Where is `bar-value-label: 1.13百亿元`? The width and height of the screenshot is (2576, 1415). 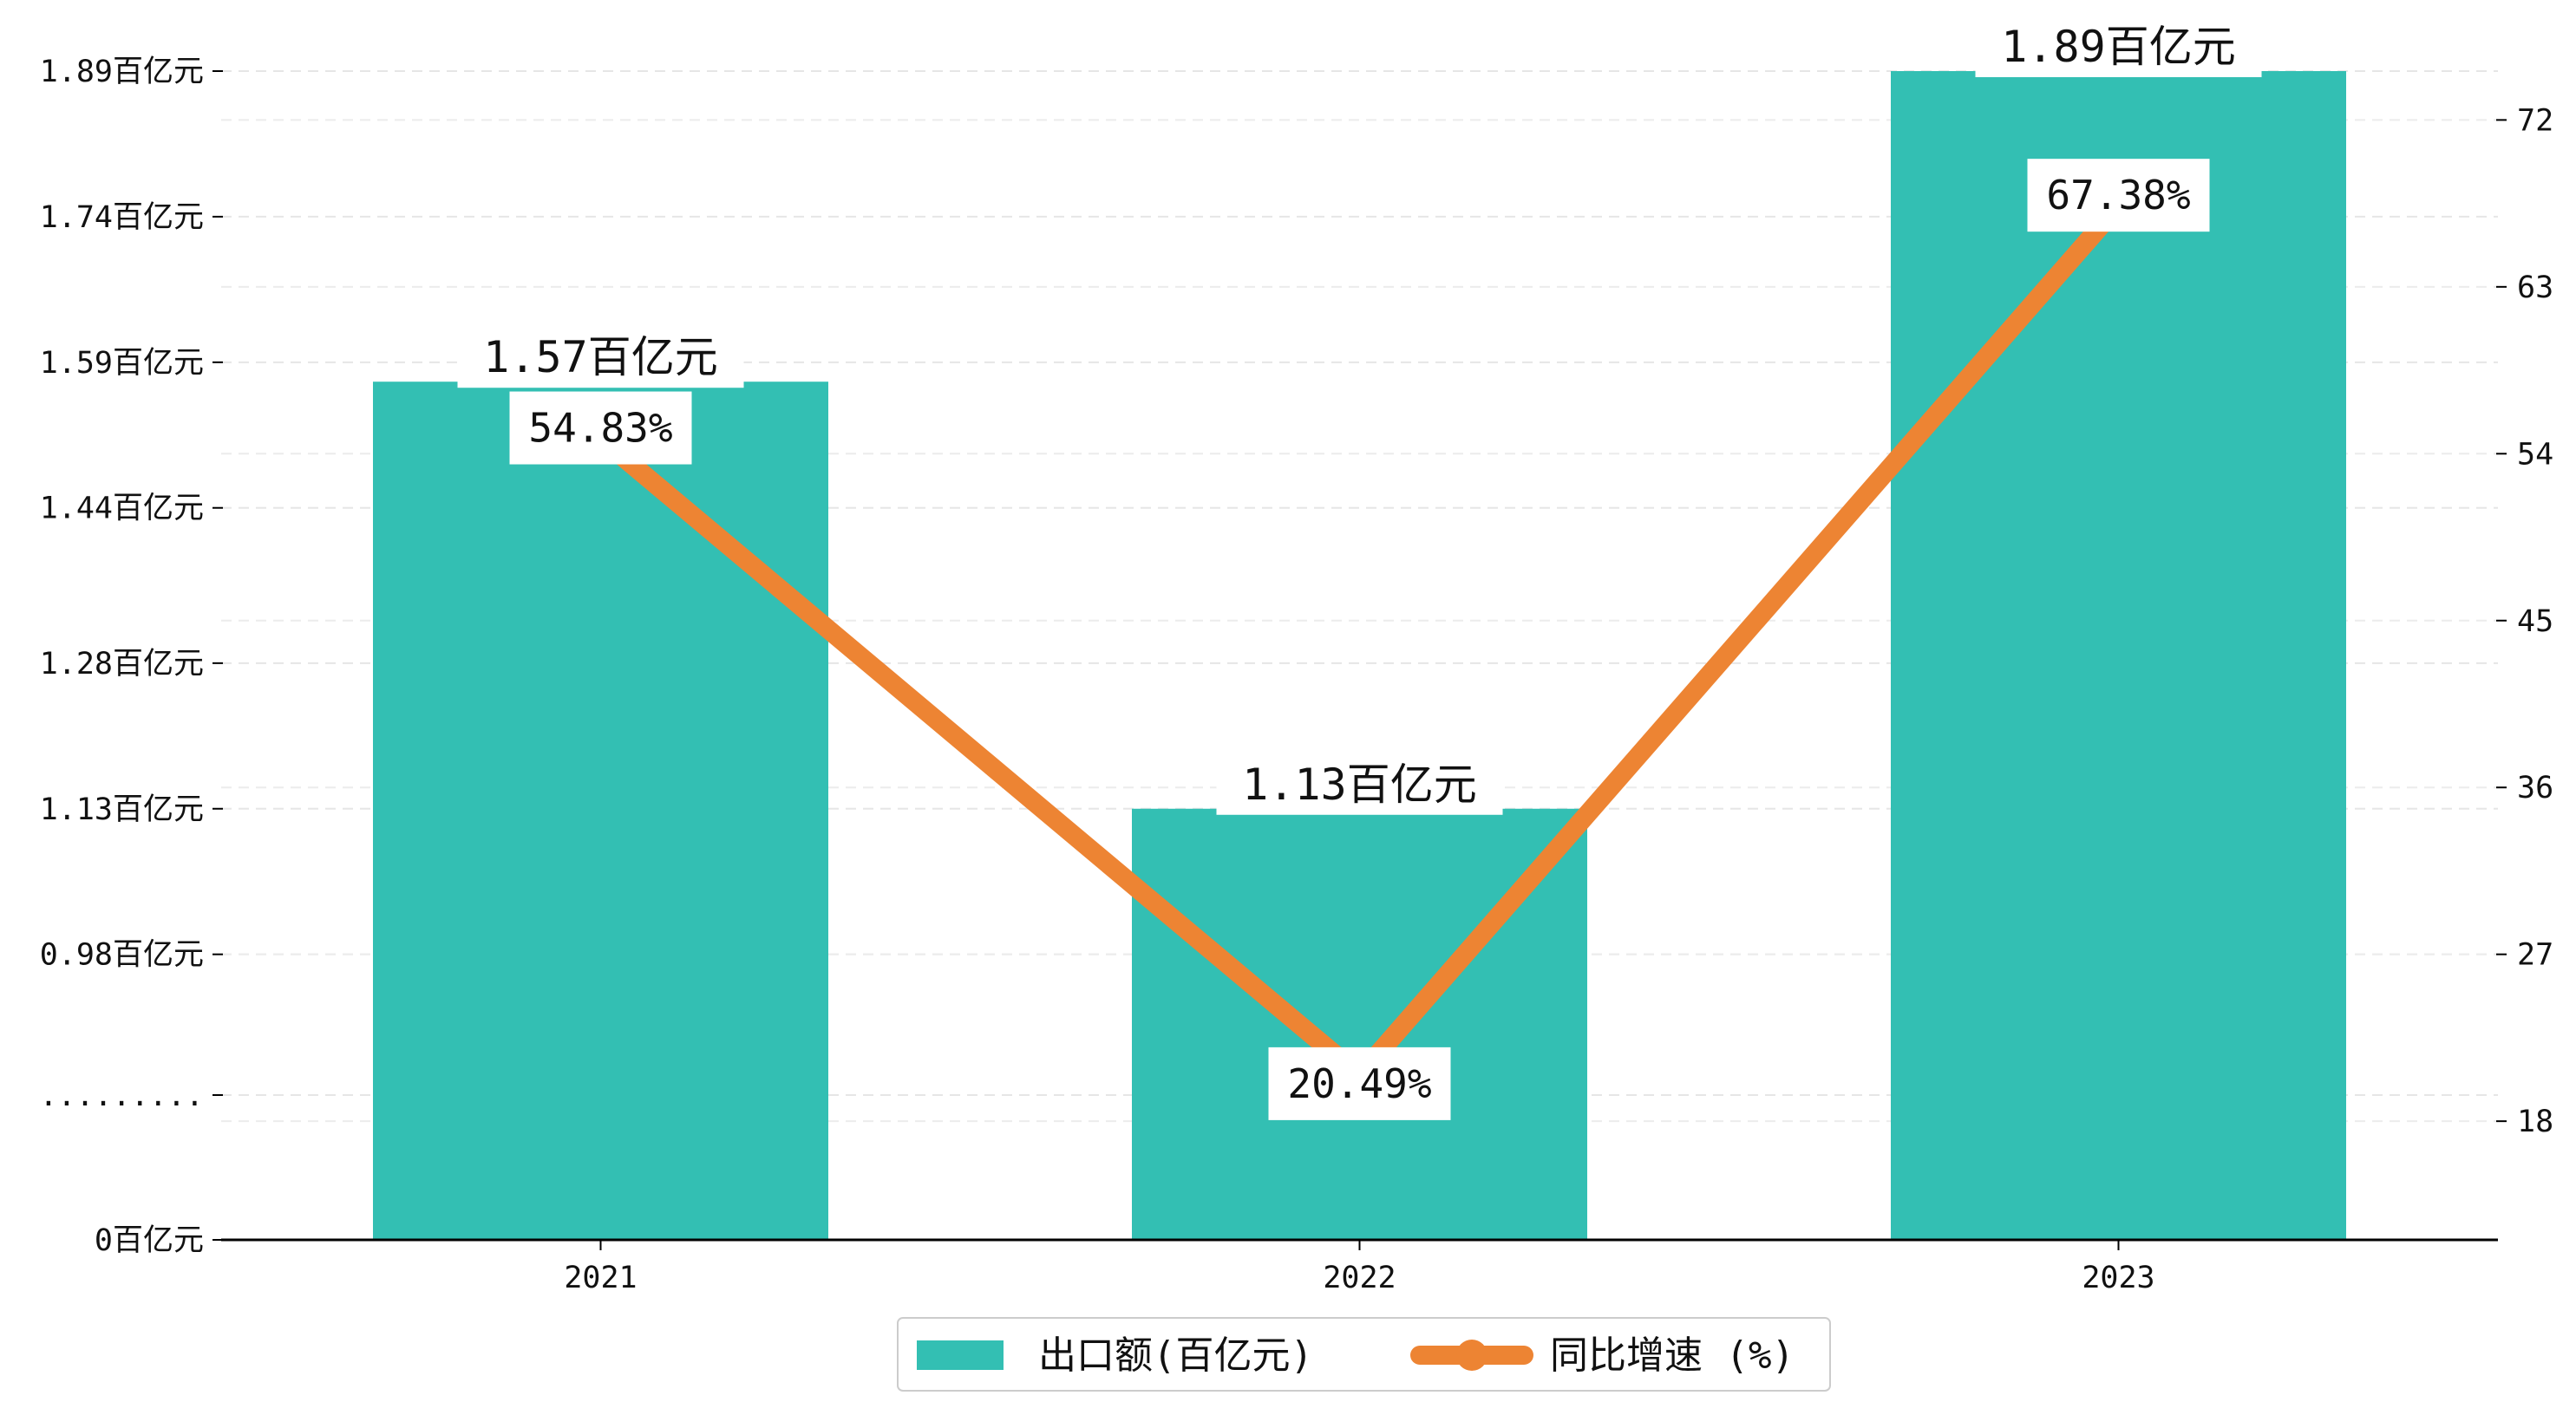
bar-value-label: 1.13百亿元 is located at coordinates (1359, 785).